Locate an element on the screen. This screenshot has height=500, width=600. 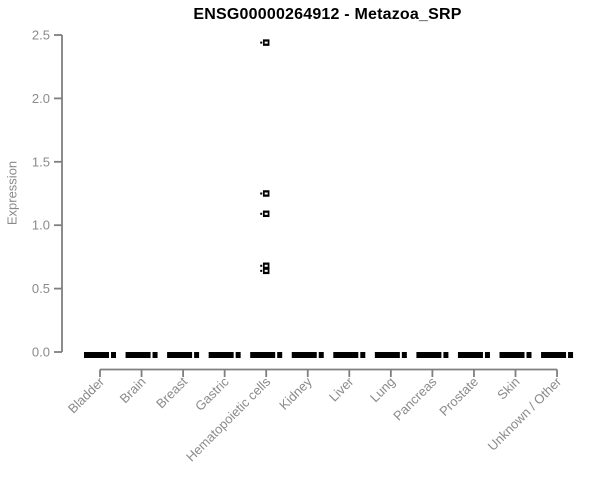
chart-title: ENSG00000264912 - Metazoa_SRP is located at coordinates (327, 14).